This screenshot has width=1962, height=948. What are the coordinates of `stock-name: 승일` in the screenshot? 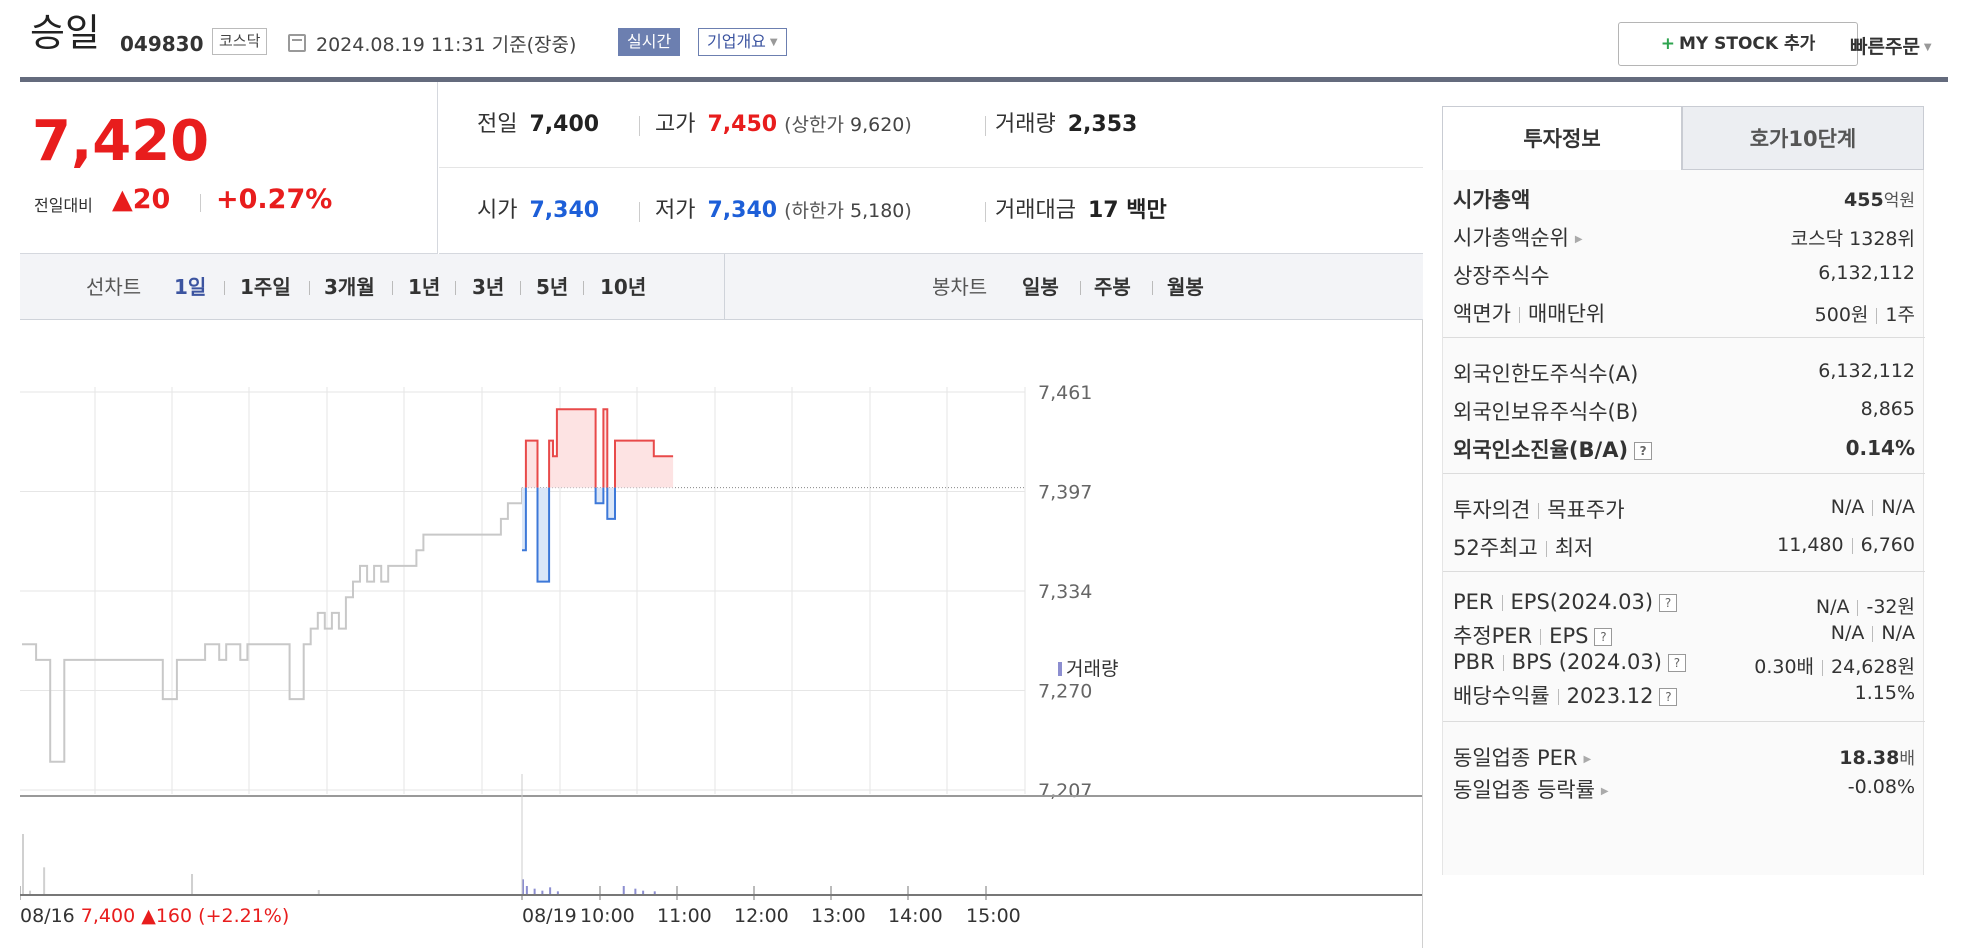 It's located at (65, 33).